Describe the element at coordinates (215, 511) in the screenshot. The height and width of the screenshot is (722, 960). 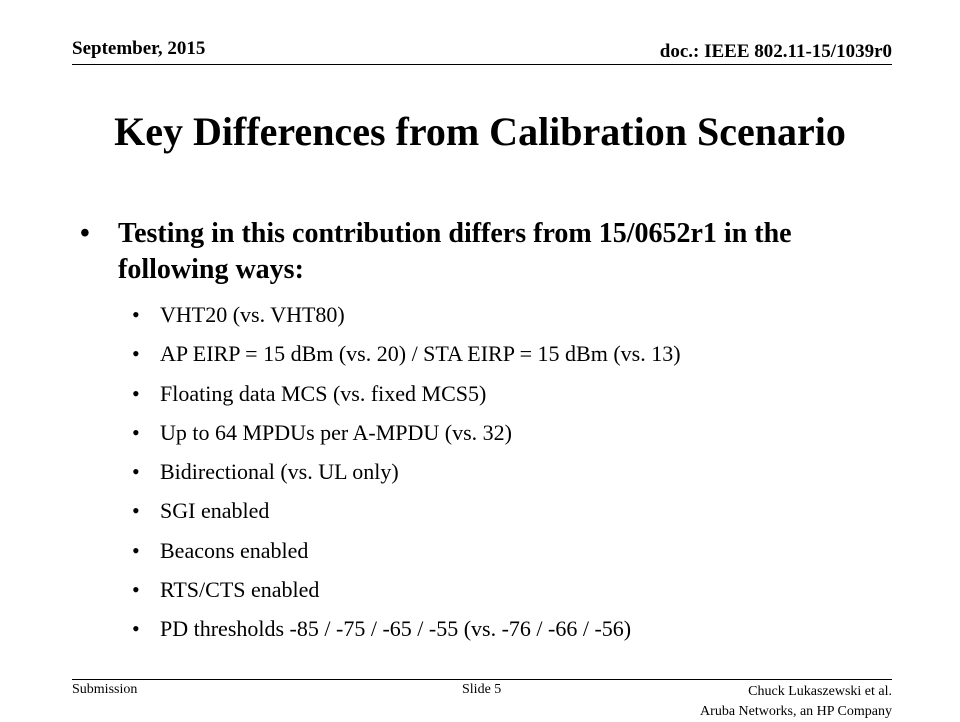
I see `sub-bullet-text: SGI enabled` at that location.